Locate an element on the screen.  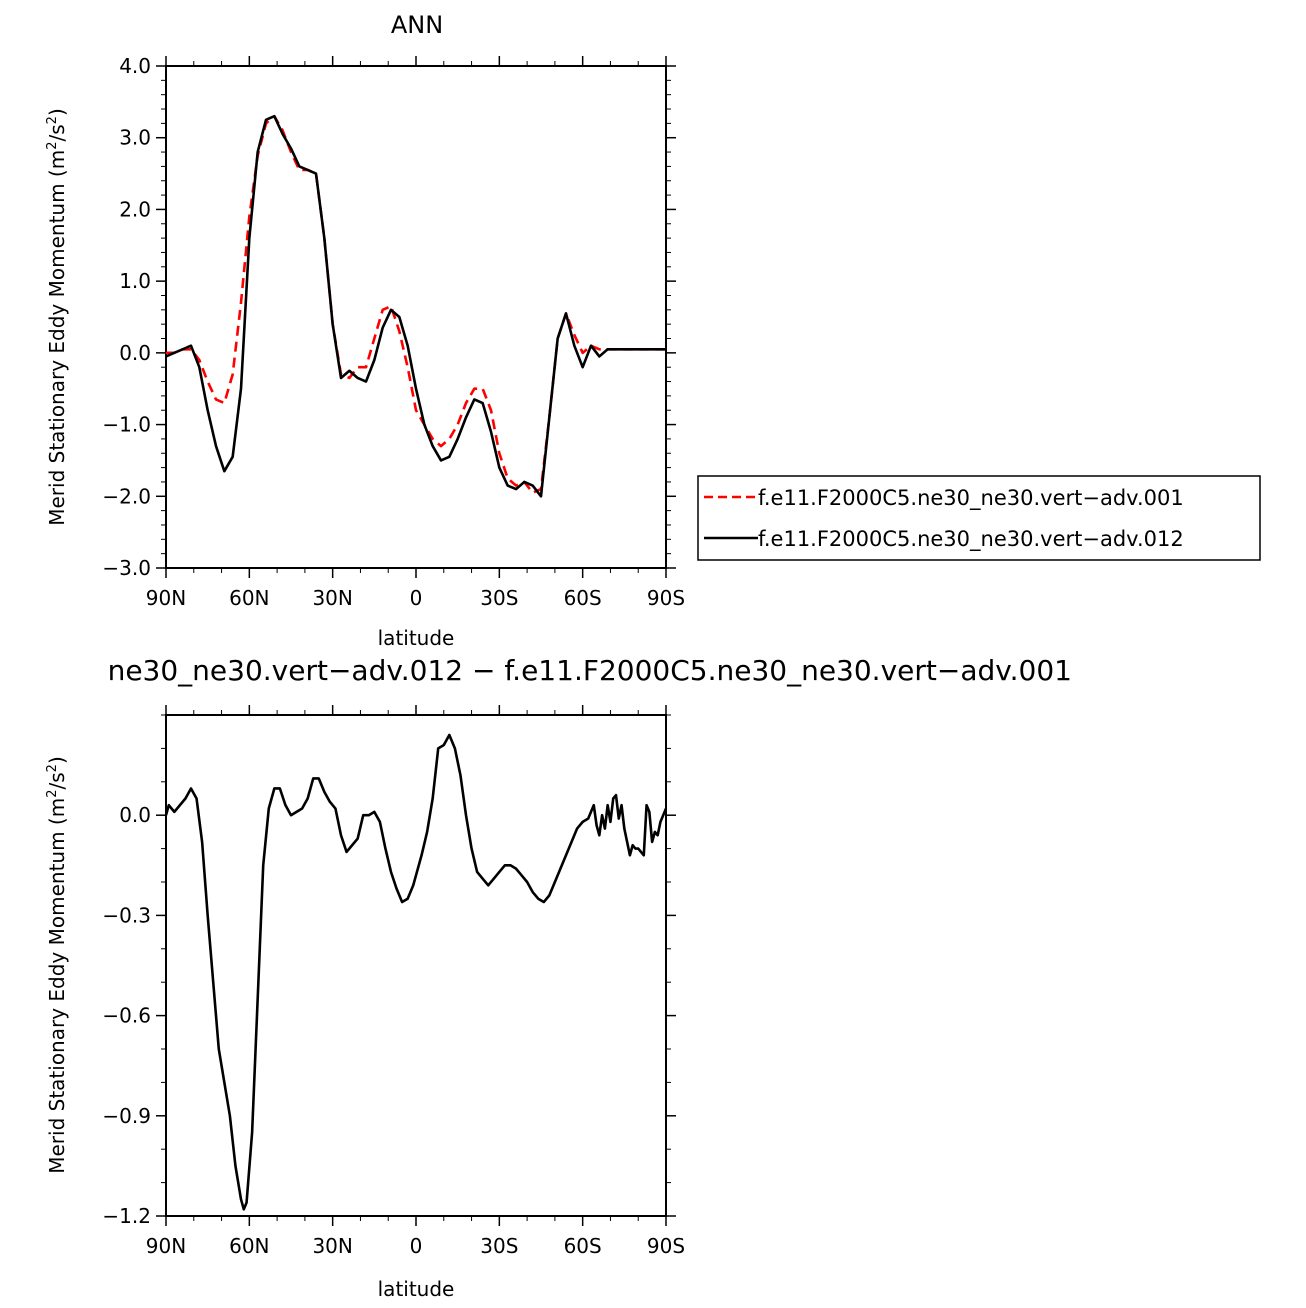
series-group-bottom is located at coordinates (416, 972).